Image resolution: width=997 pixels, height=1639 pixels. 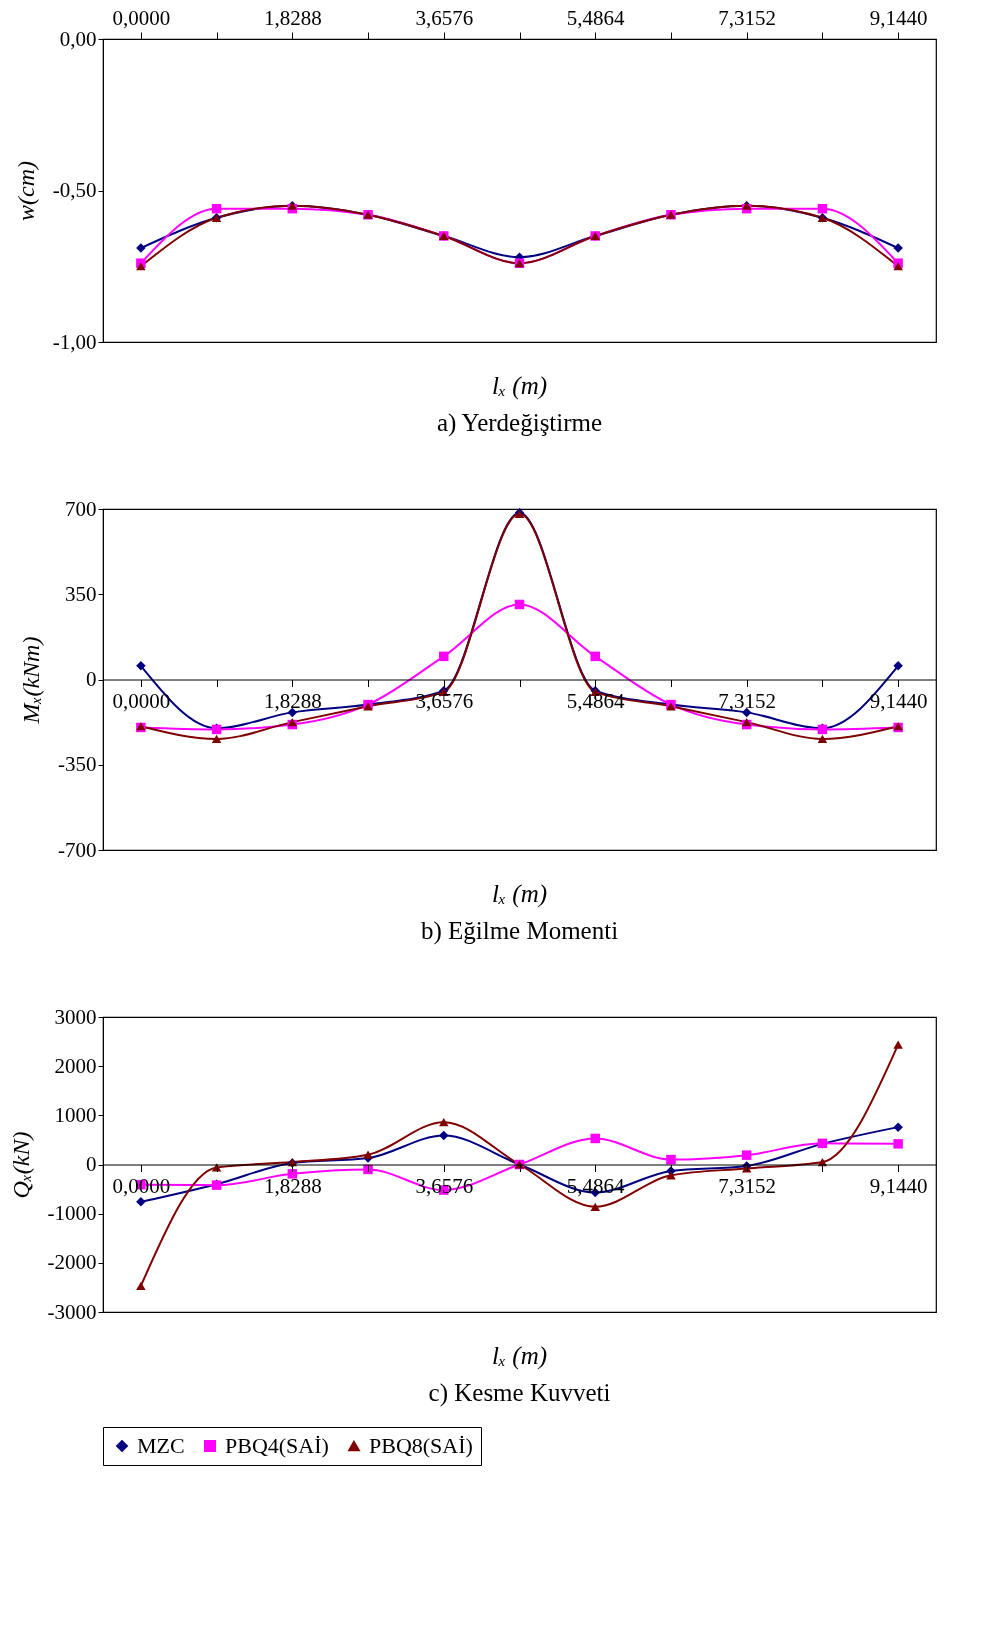 I want to click on text: c) Kesme Kuvveti, so click(x=519, y=1393).